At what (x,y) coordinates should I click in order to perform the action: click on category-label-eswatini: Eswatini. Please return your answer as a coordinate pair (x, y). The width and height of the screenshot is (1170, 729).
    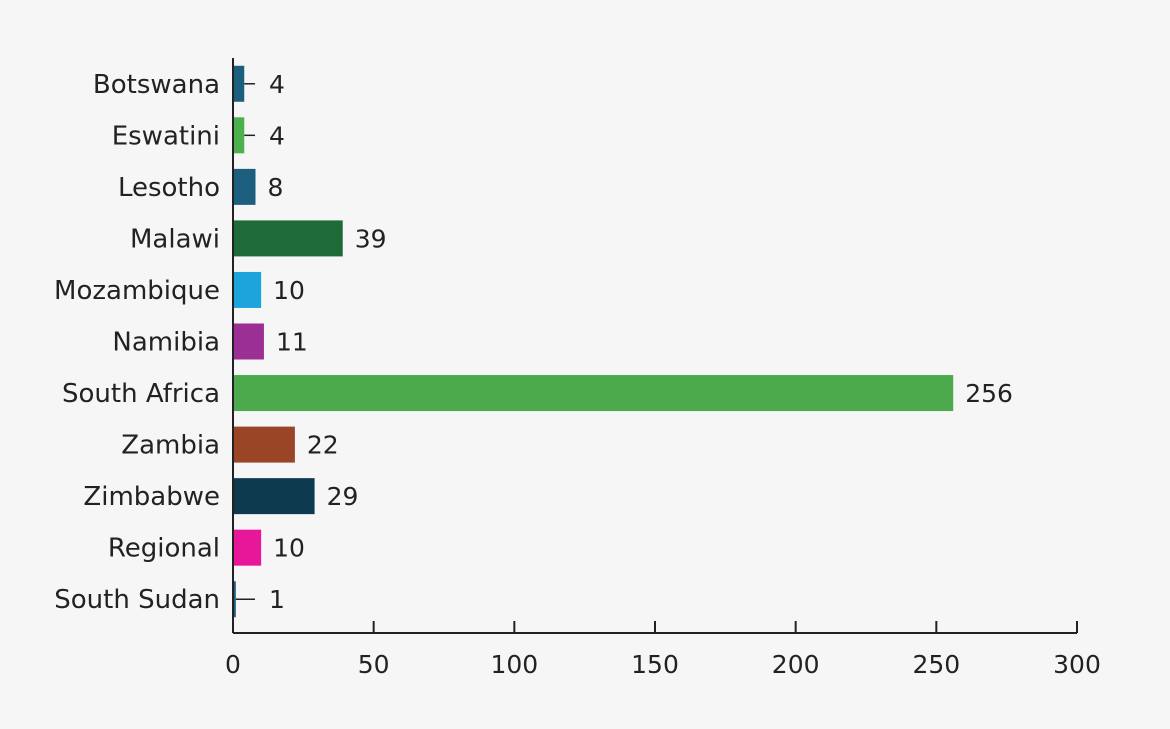
    Looking at the image, I should click on (166, 136).